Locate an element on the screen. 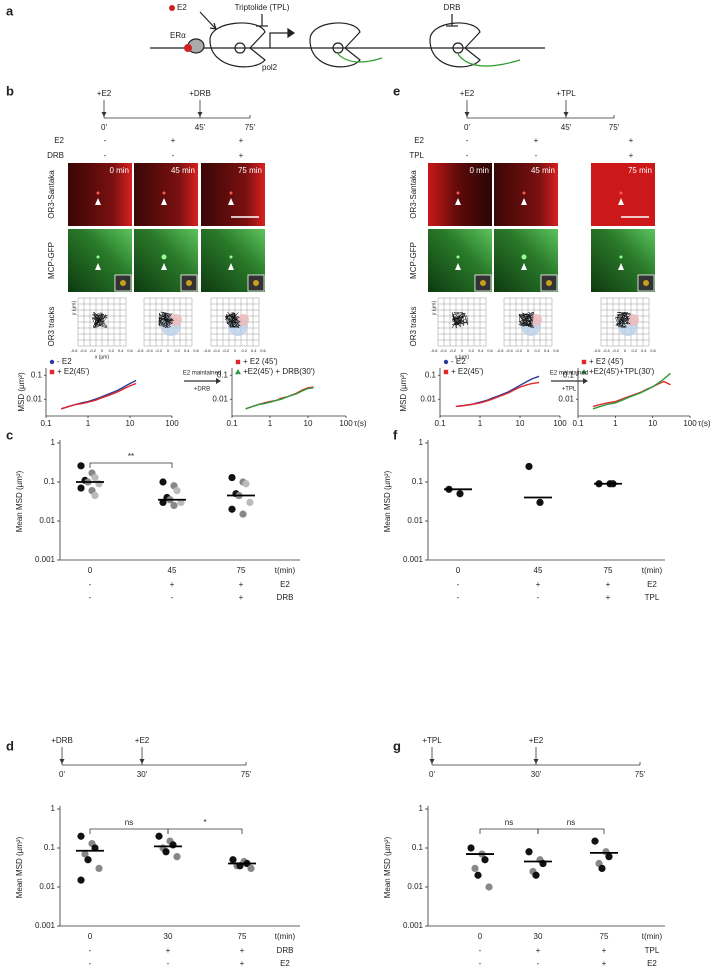 The width and height of the screenshot is (724, 974). y-tick-label: 0.001 is located at coordinates (413, 559).